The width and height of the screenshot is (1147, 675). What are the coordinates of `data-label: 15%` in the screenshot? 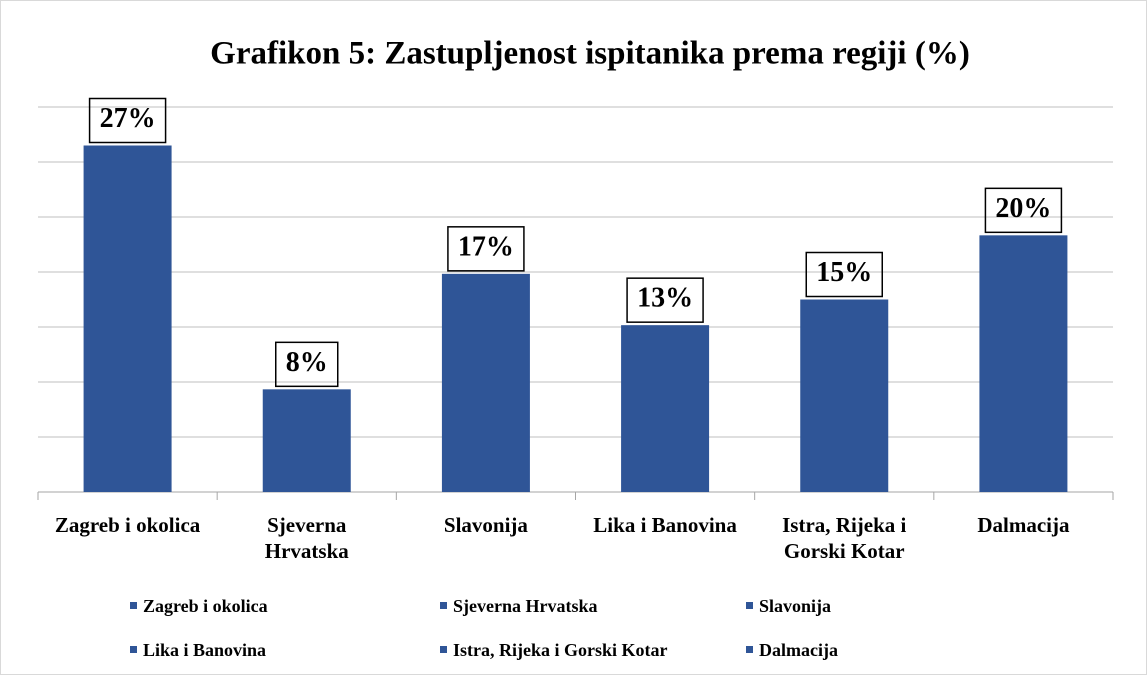 It's located at (844, 272).